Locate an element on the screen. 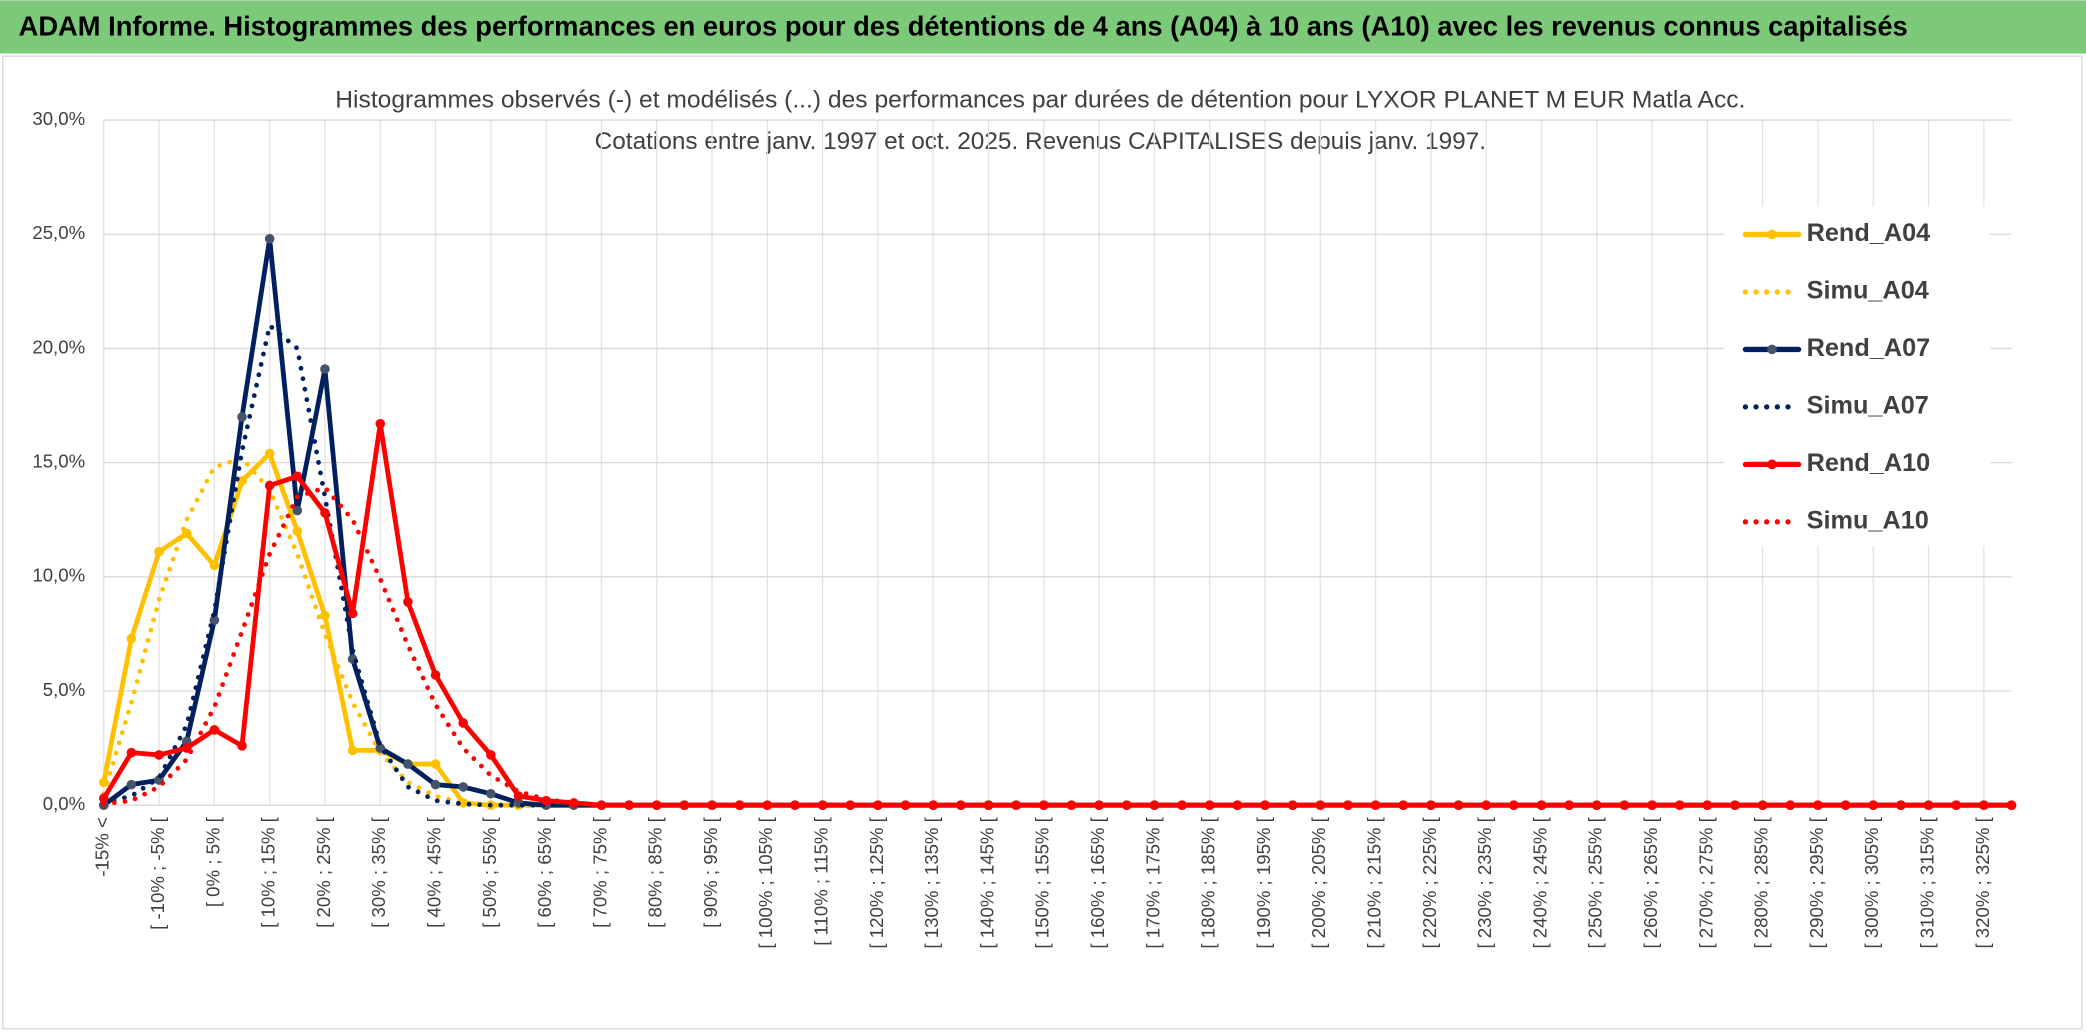 The image size is (2086, 1033). x-tick-label: [ 110% ; 115% [ is located at coordinates (821, 880).